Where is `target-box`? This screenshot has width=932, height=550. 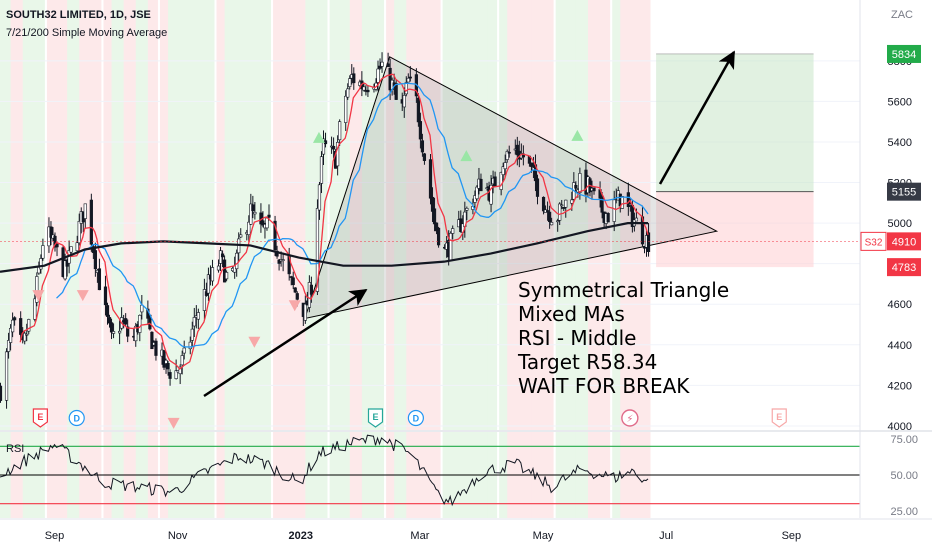
target-box is located at coordinates (735, 160).